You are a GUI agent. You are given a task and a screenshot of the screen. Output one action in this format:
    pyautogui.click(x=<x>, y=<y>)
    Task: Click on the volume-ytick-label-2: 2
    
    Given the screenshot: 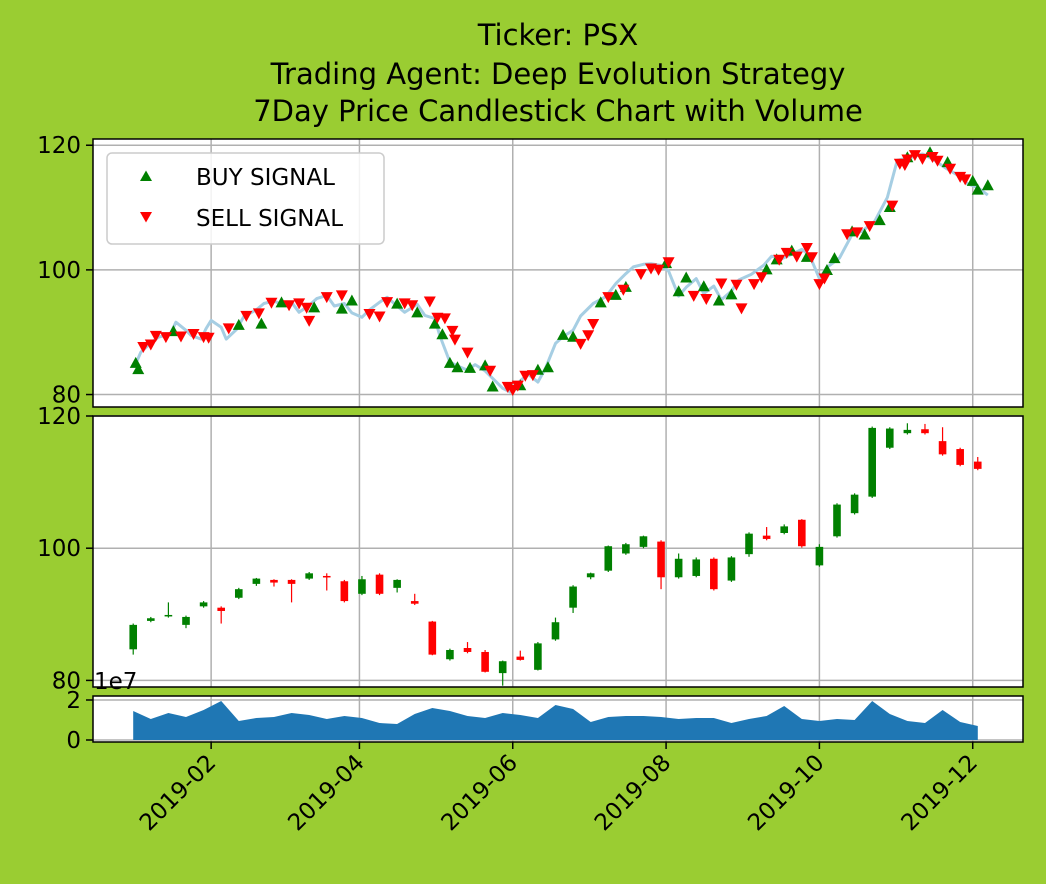 What is the action you would take?
    pyautogui.click(x=73, y=701)
    